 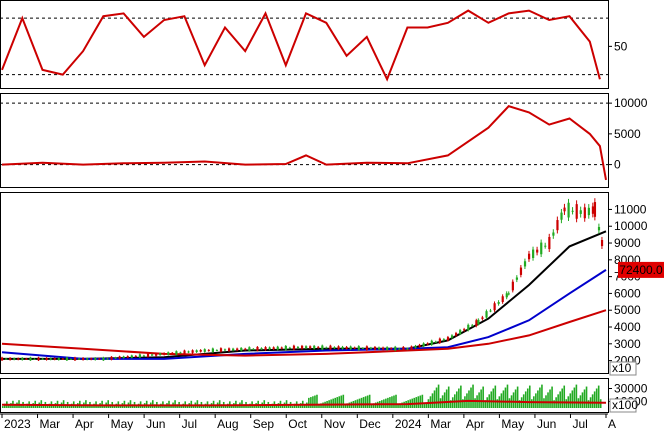 What do you see at coordinates (641, 270) in the screenshot?
I see `last-price-label: 72400.0` at bounding box center [641, 270].